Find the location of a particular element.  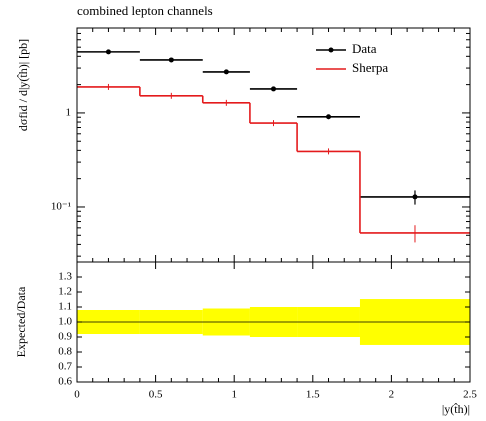

y-tick-label: 0.6 is located at coordinates (65, 382).